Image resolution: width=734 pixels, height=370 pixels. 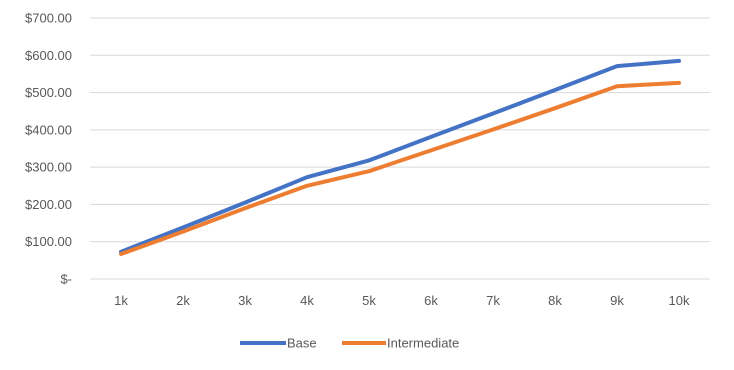 What do you see at coordinates (48, 129) in the screenshot?
I see `y-tick-label: $400.00` at bounding box center [48, 129].